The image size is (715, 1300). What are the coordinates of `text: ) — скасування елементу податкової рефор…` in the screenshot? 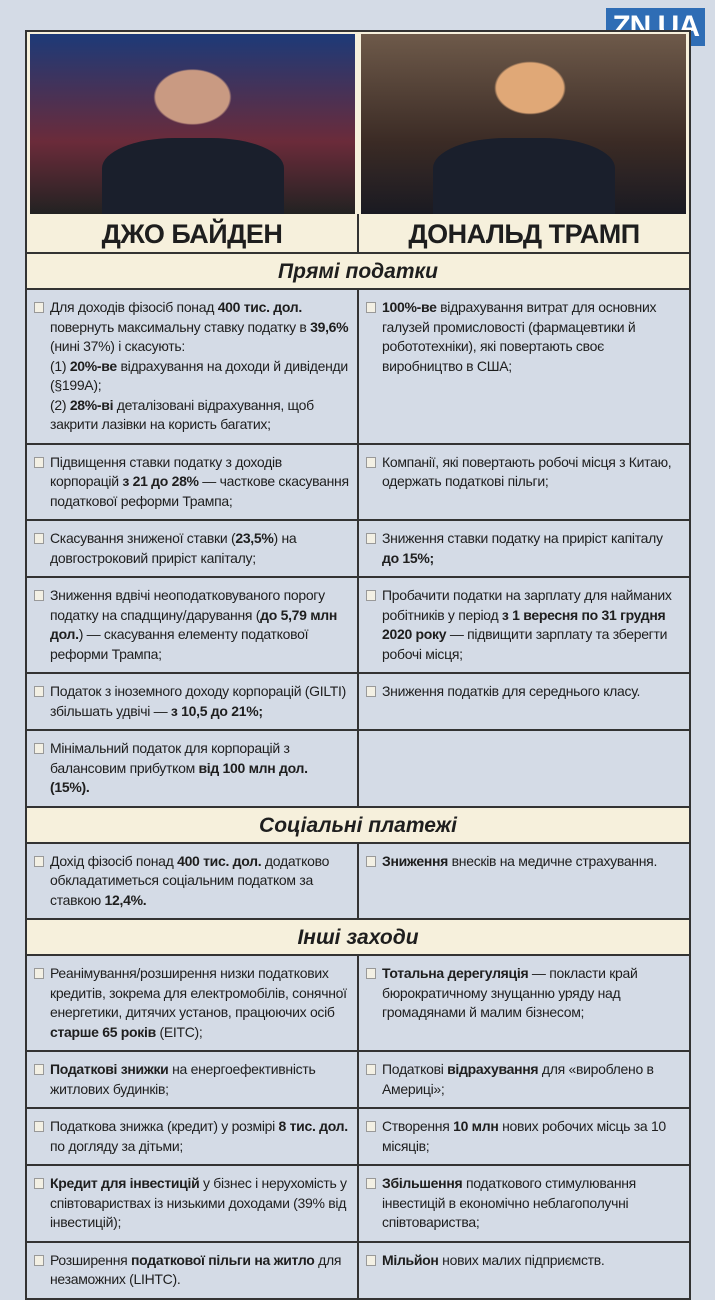 It's located at (179, 644).